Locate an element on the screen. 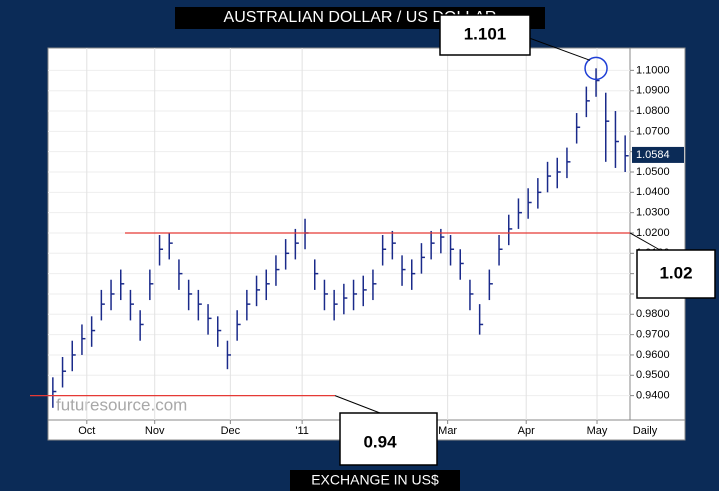 This screenshot has width=719, height=491. chart-title: AUSTRALIAN DOLLAR / US DOLLAR is located at coordinates (360, 17).